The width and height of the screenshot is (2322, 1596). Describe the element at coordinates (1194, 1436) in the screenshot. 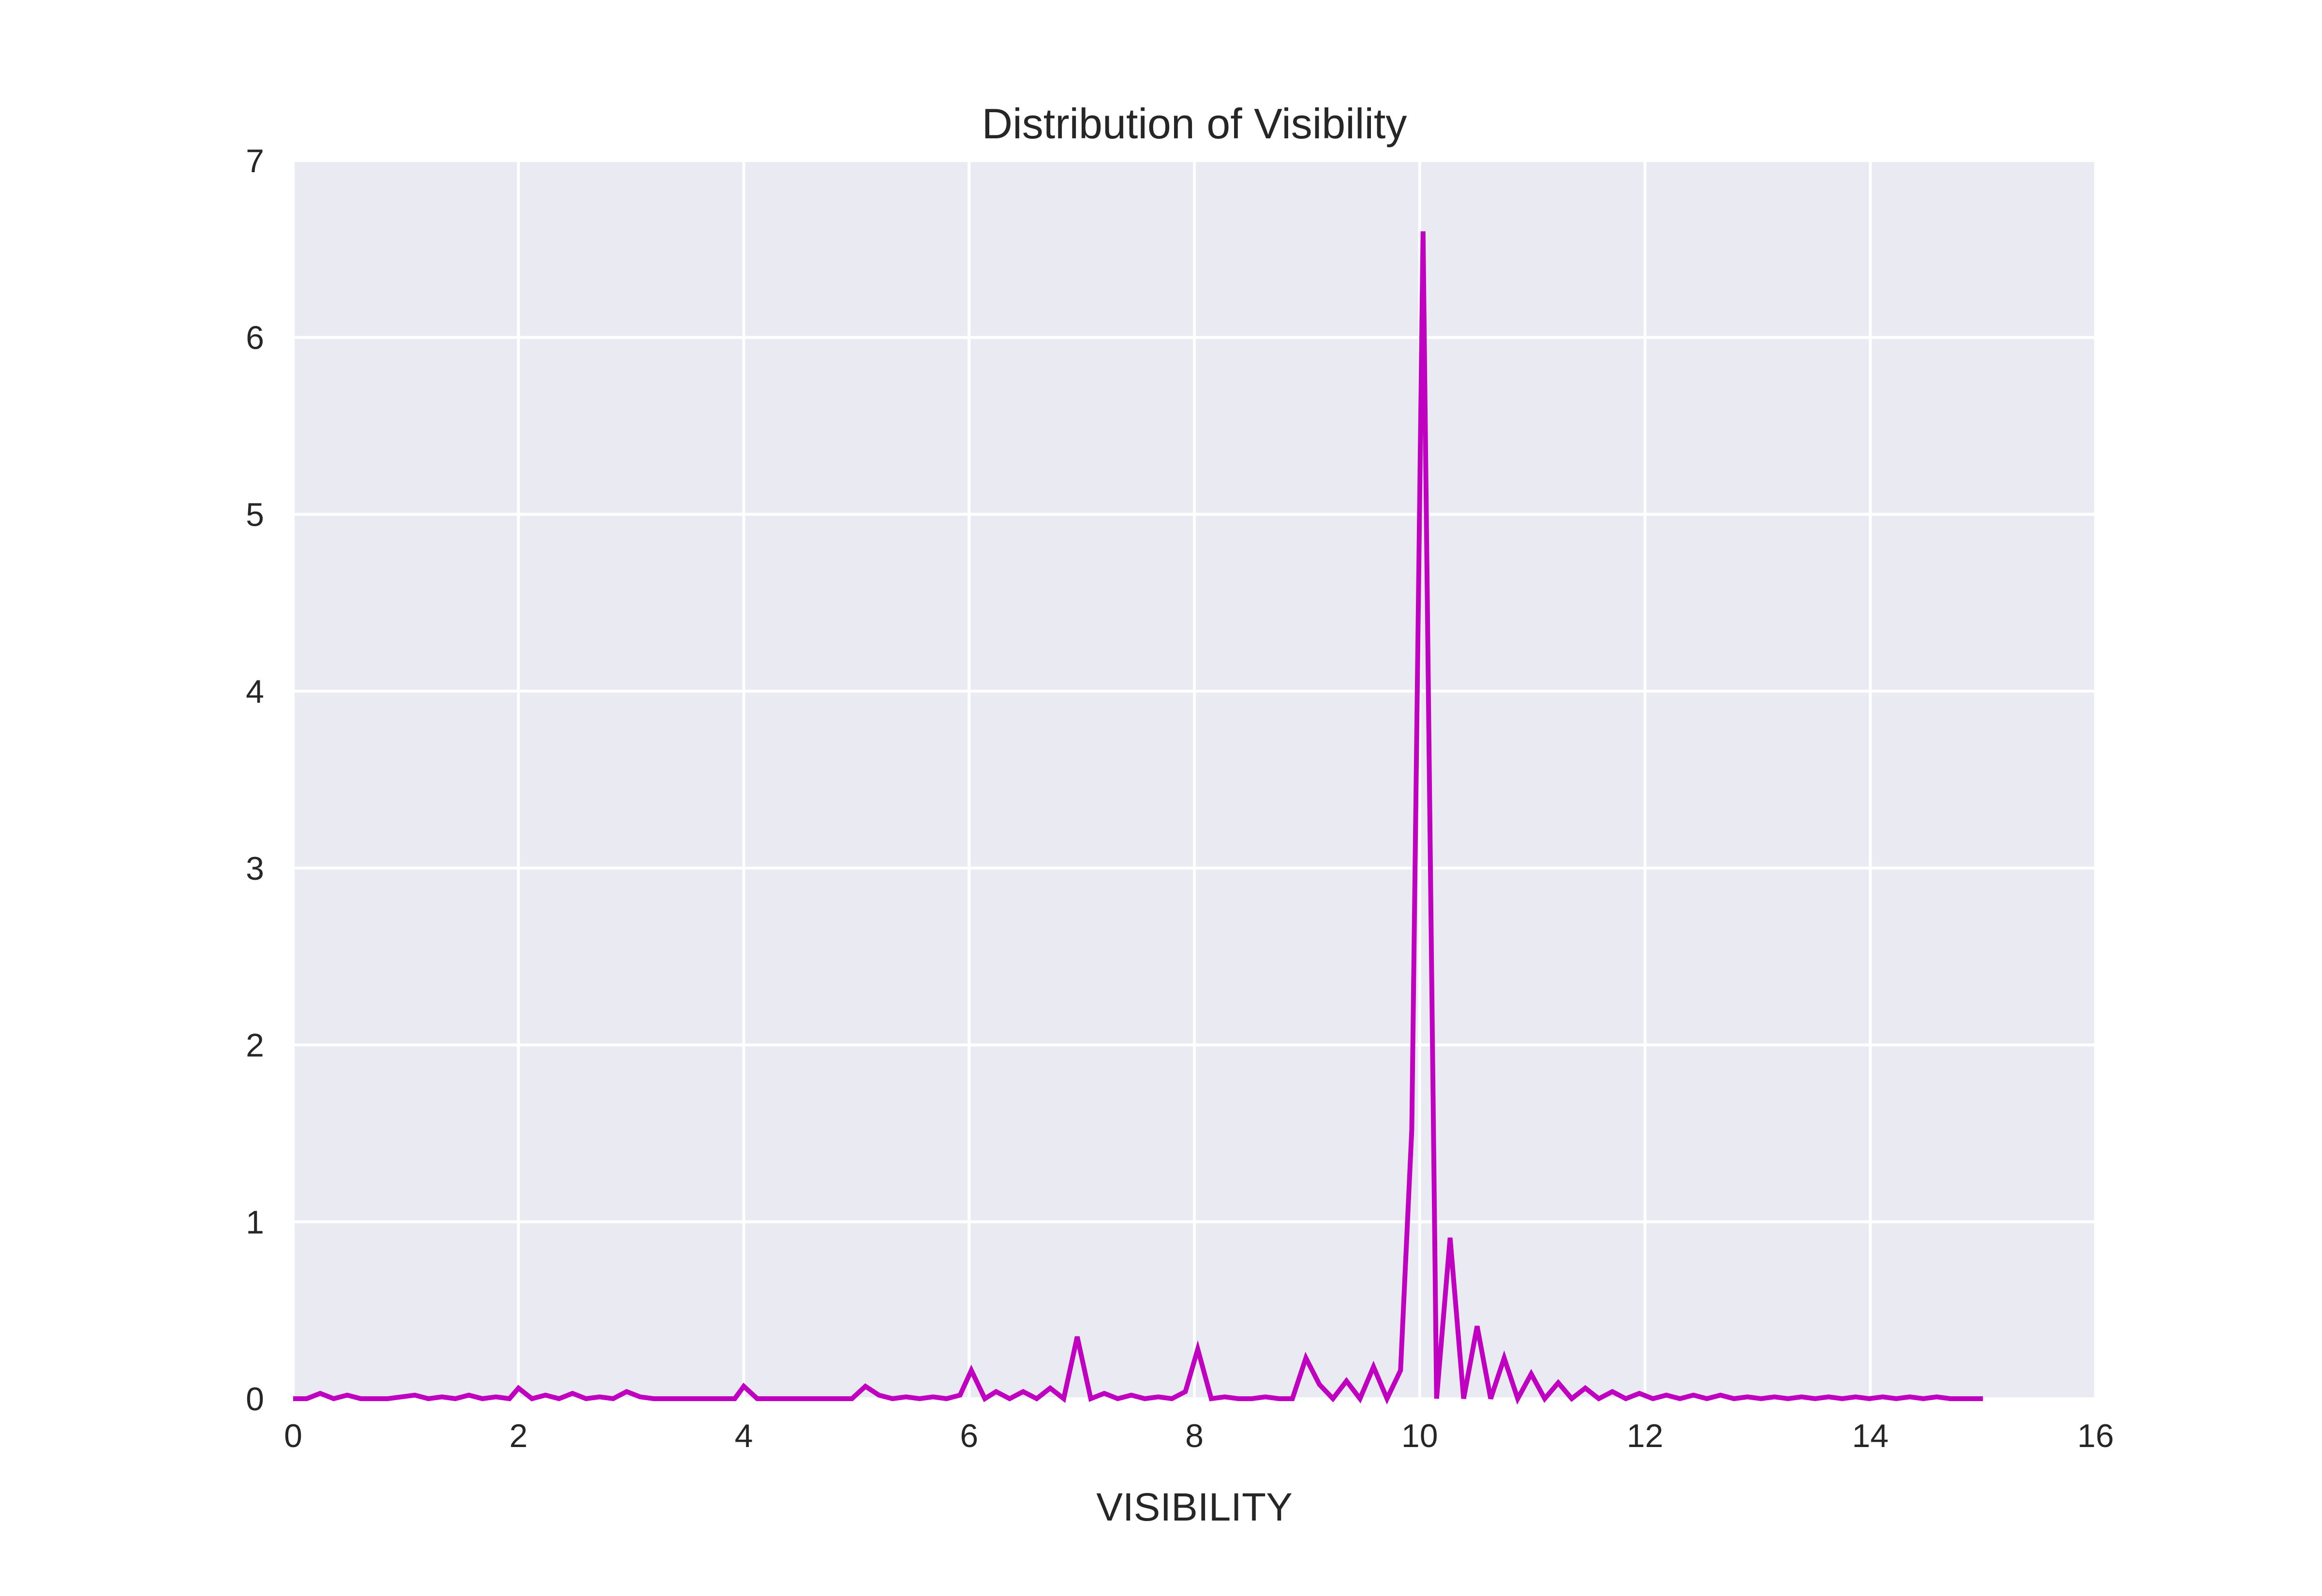

I see `x-tick-label: 8` at that location.